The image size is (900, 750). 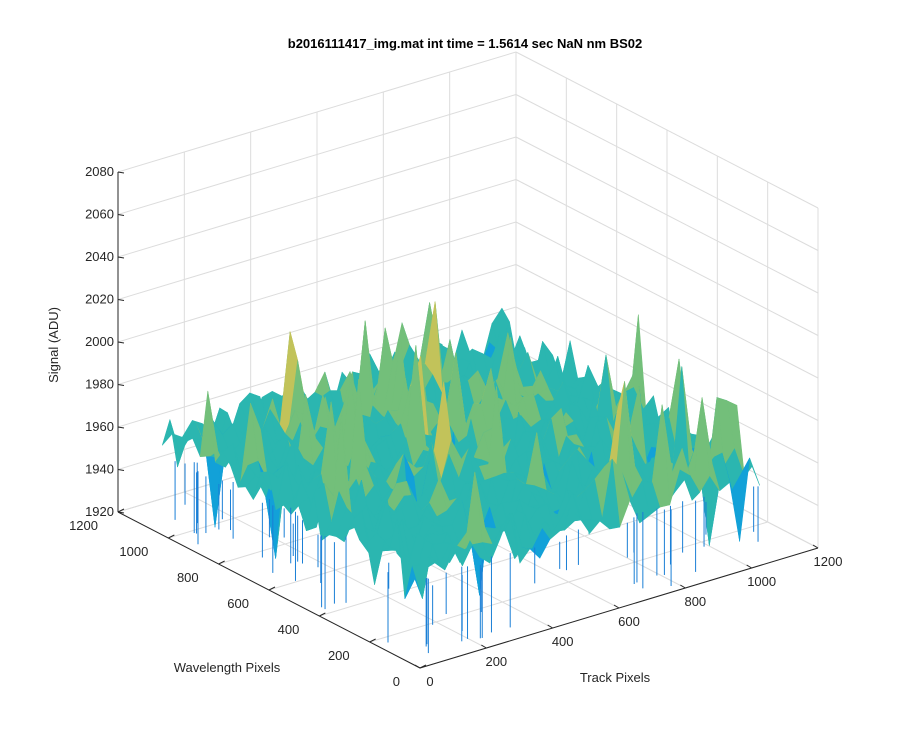 What do you see at coordinates (289, 629) in the screenshot?
I see `y-tick-label: 400` at bounding box center [289, 629].